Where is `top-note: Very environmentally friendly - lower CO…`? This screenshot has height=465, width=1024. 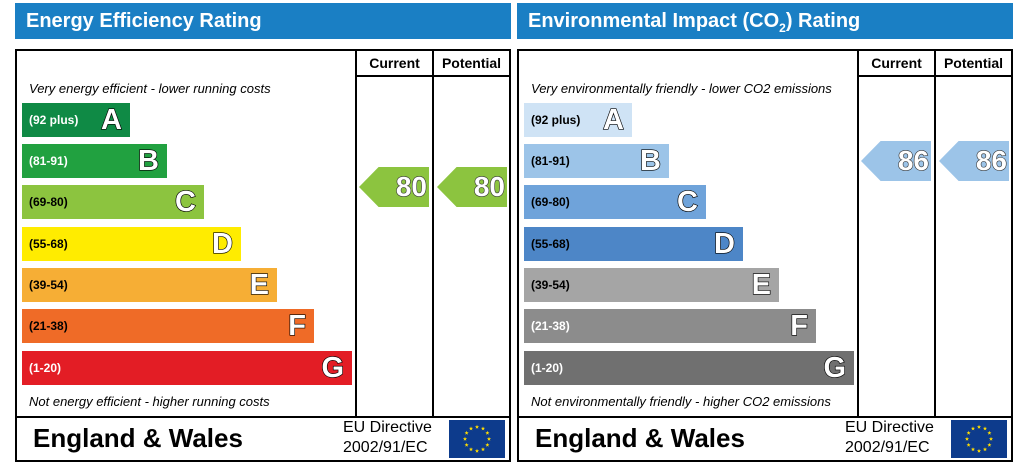 top-note: Very environmentally friendly - lower CO… is located at coordinates (681, 88).